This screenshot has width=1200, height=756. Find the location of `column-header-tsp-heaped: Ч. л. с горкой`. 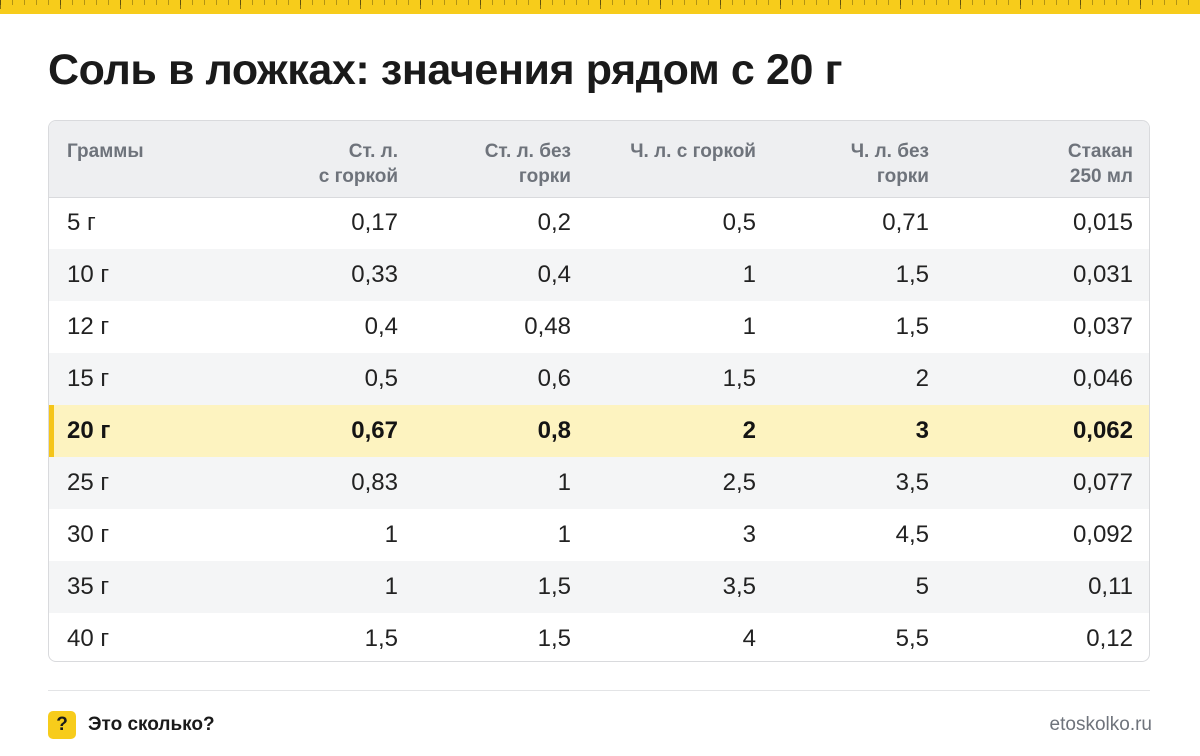

column-header-tsp-heaped: Ч. л. с горкой is located at coordinates (681, 159).